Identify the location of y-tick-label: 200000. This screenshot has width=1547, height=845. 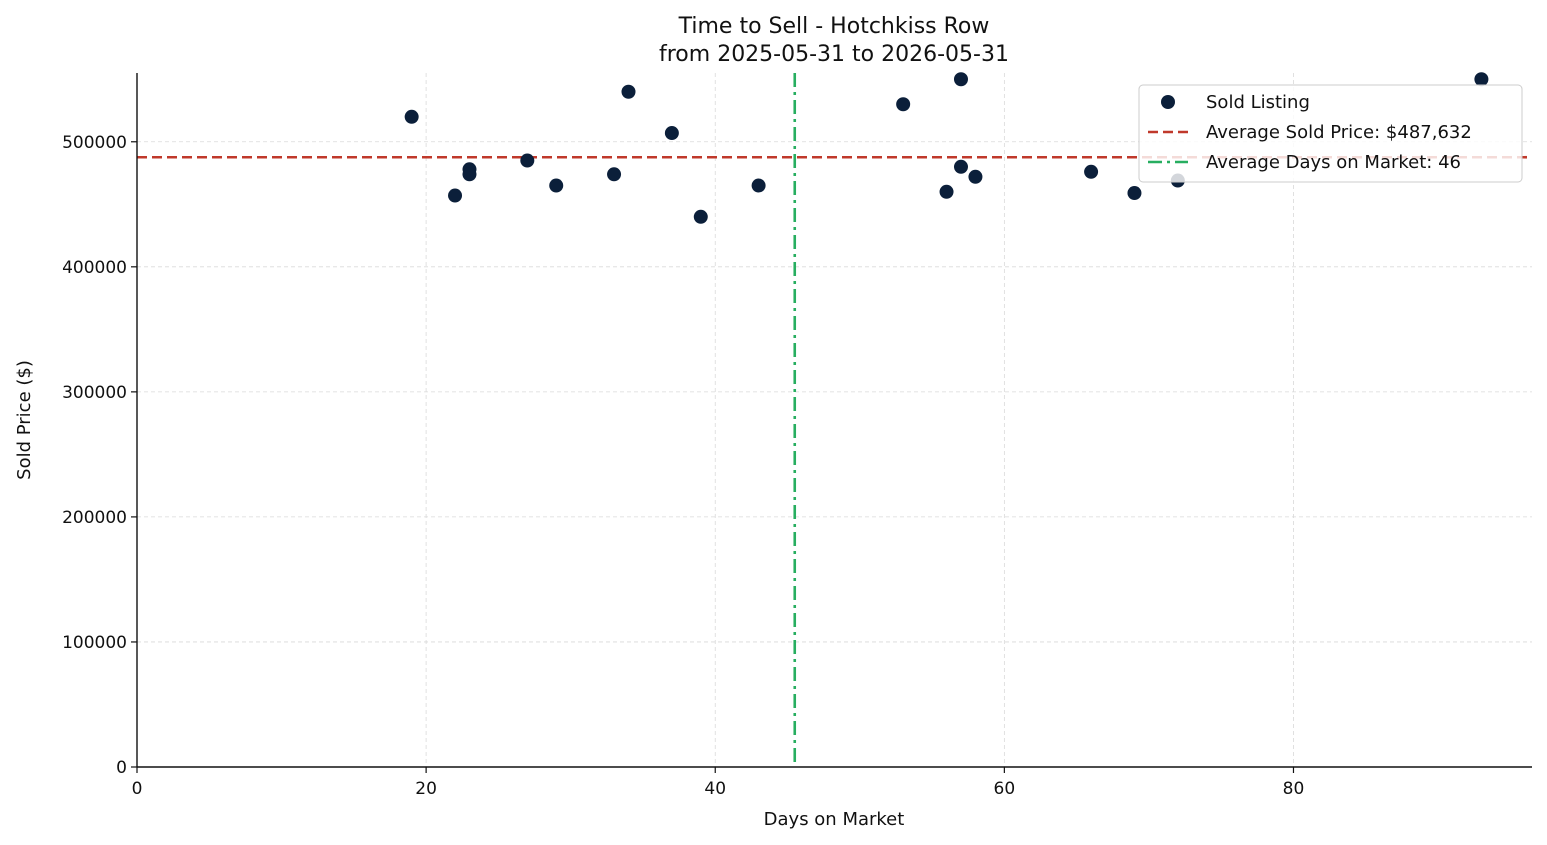
(94, 518).